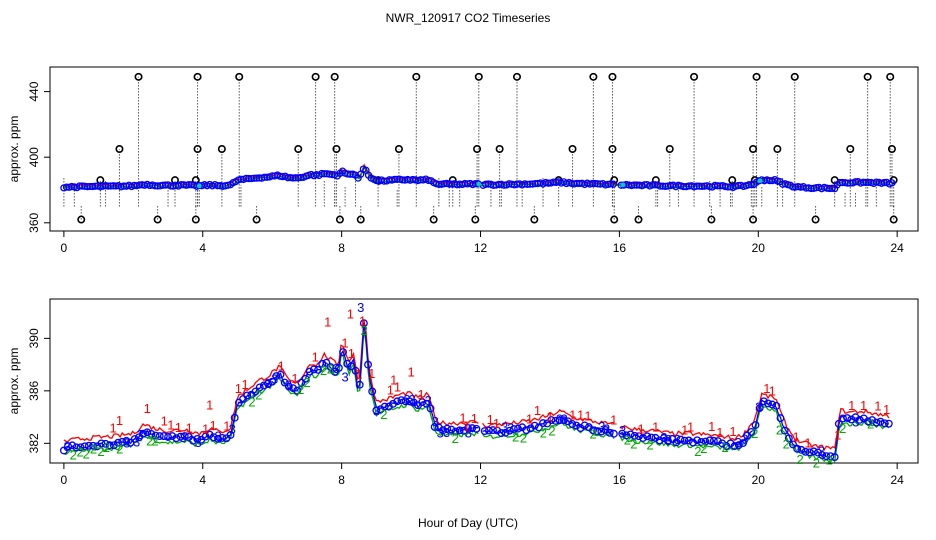 The width and height of the screenshot is (936, 540). Describe the element at coordinates (34, 443) in the screenshot. I see `bottom-y-tick-label: 382` at that location.